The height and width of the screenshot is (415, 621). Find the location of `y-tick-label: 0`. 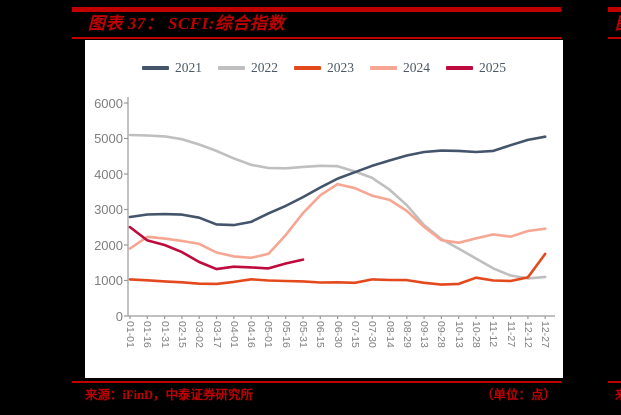

y-tick-label: 0 is located at coordinates (119, 316).